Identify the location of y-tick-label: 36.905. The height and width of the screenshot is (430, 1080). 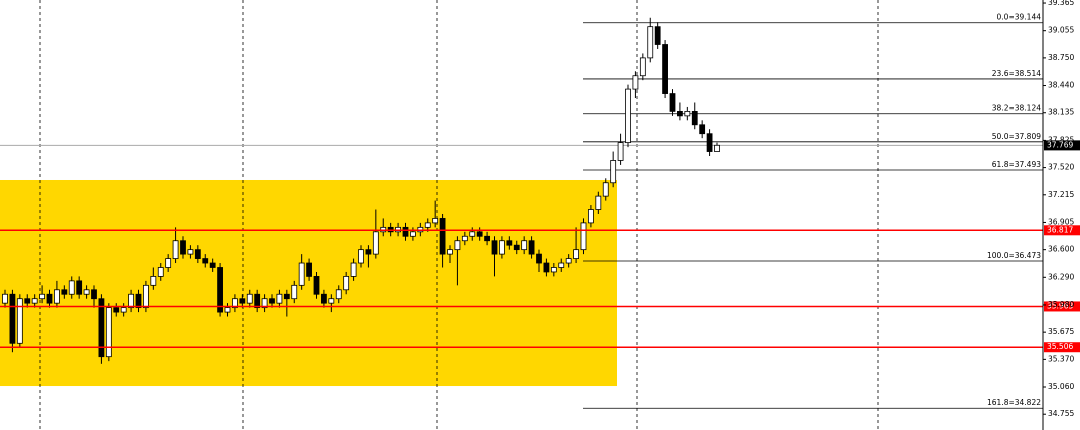
(1061, 221).